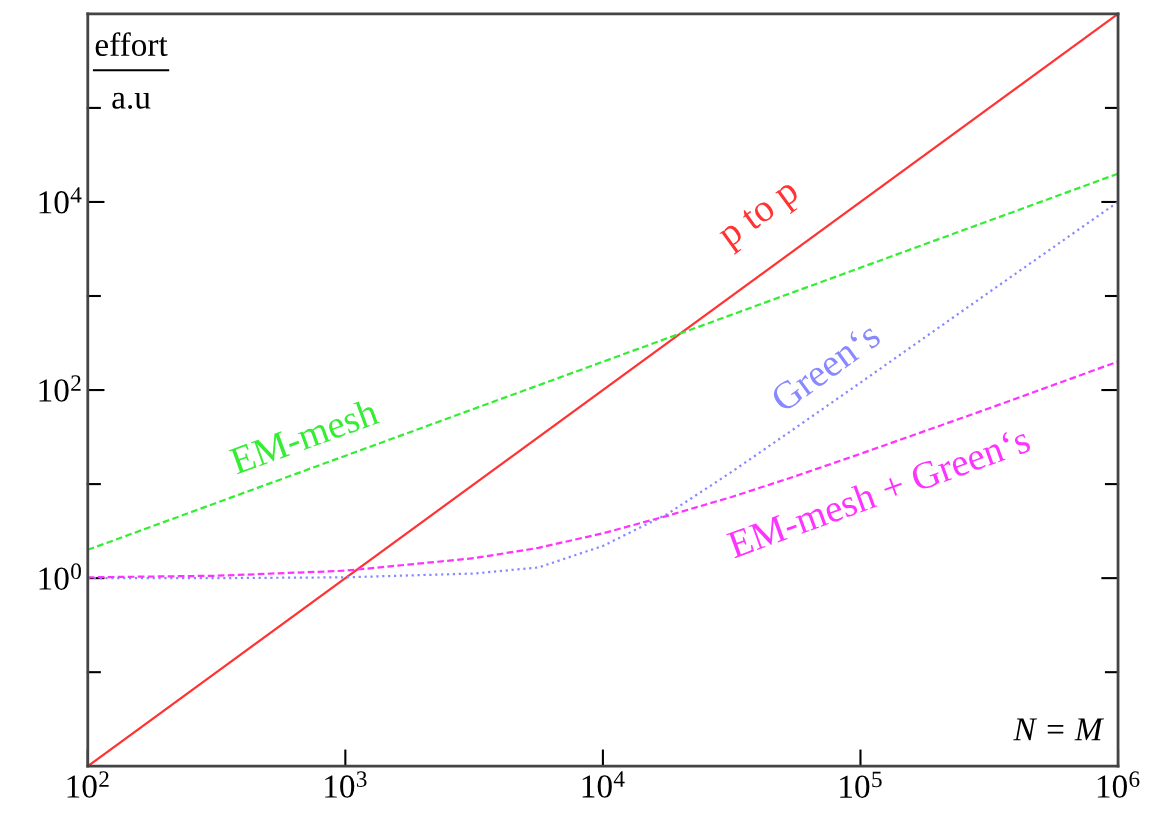  What do you see at coordinates (60, 388) in the screenshot?
I see `y-tick-label: 10$^{2}$` at bounding box center [60, 388].